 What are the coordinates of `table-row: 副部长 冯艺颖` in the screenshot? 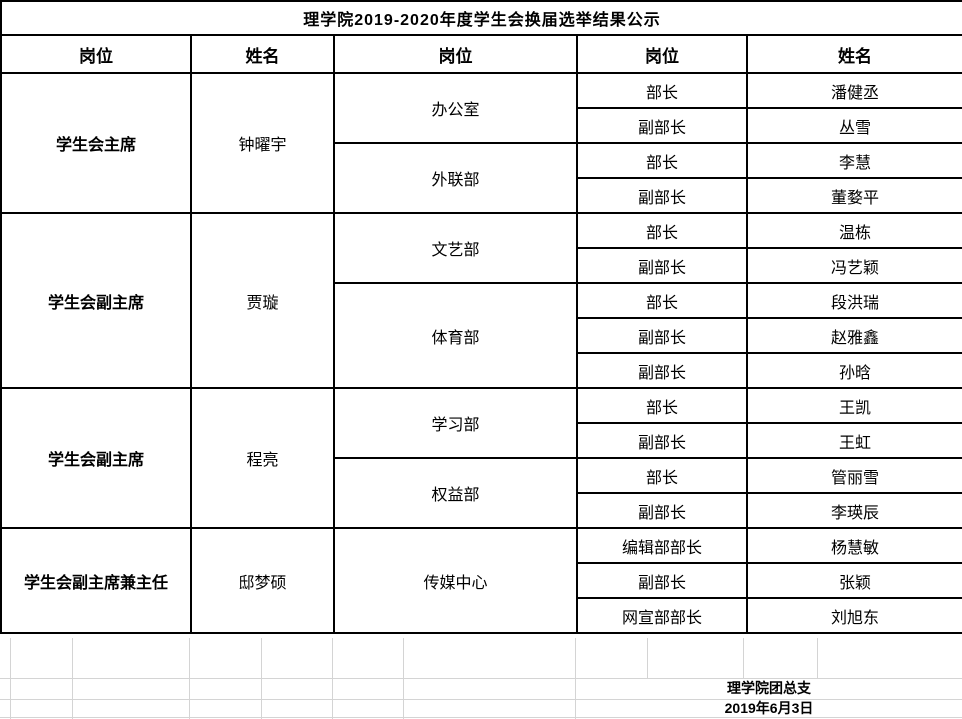 It's located at (481, 265).